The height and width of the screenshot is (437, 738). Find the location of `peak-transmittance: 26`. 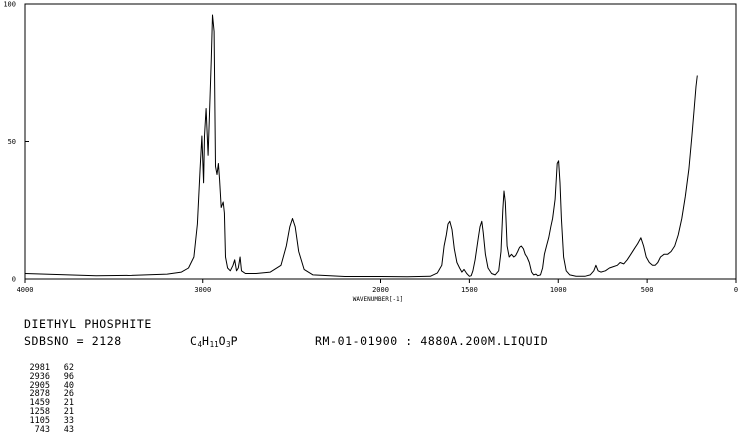

peak-transmittance: 26 is located at coordinates (68, 394).